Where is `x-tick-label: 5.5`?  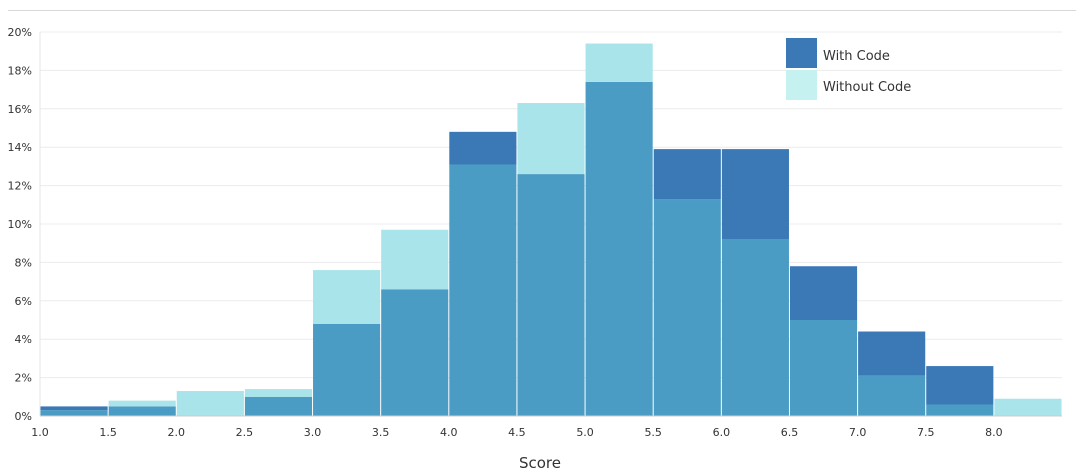
x-tick-label: 5.5 is located at coordinates (653, 432).